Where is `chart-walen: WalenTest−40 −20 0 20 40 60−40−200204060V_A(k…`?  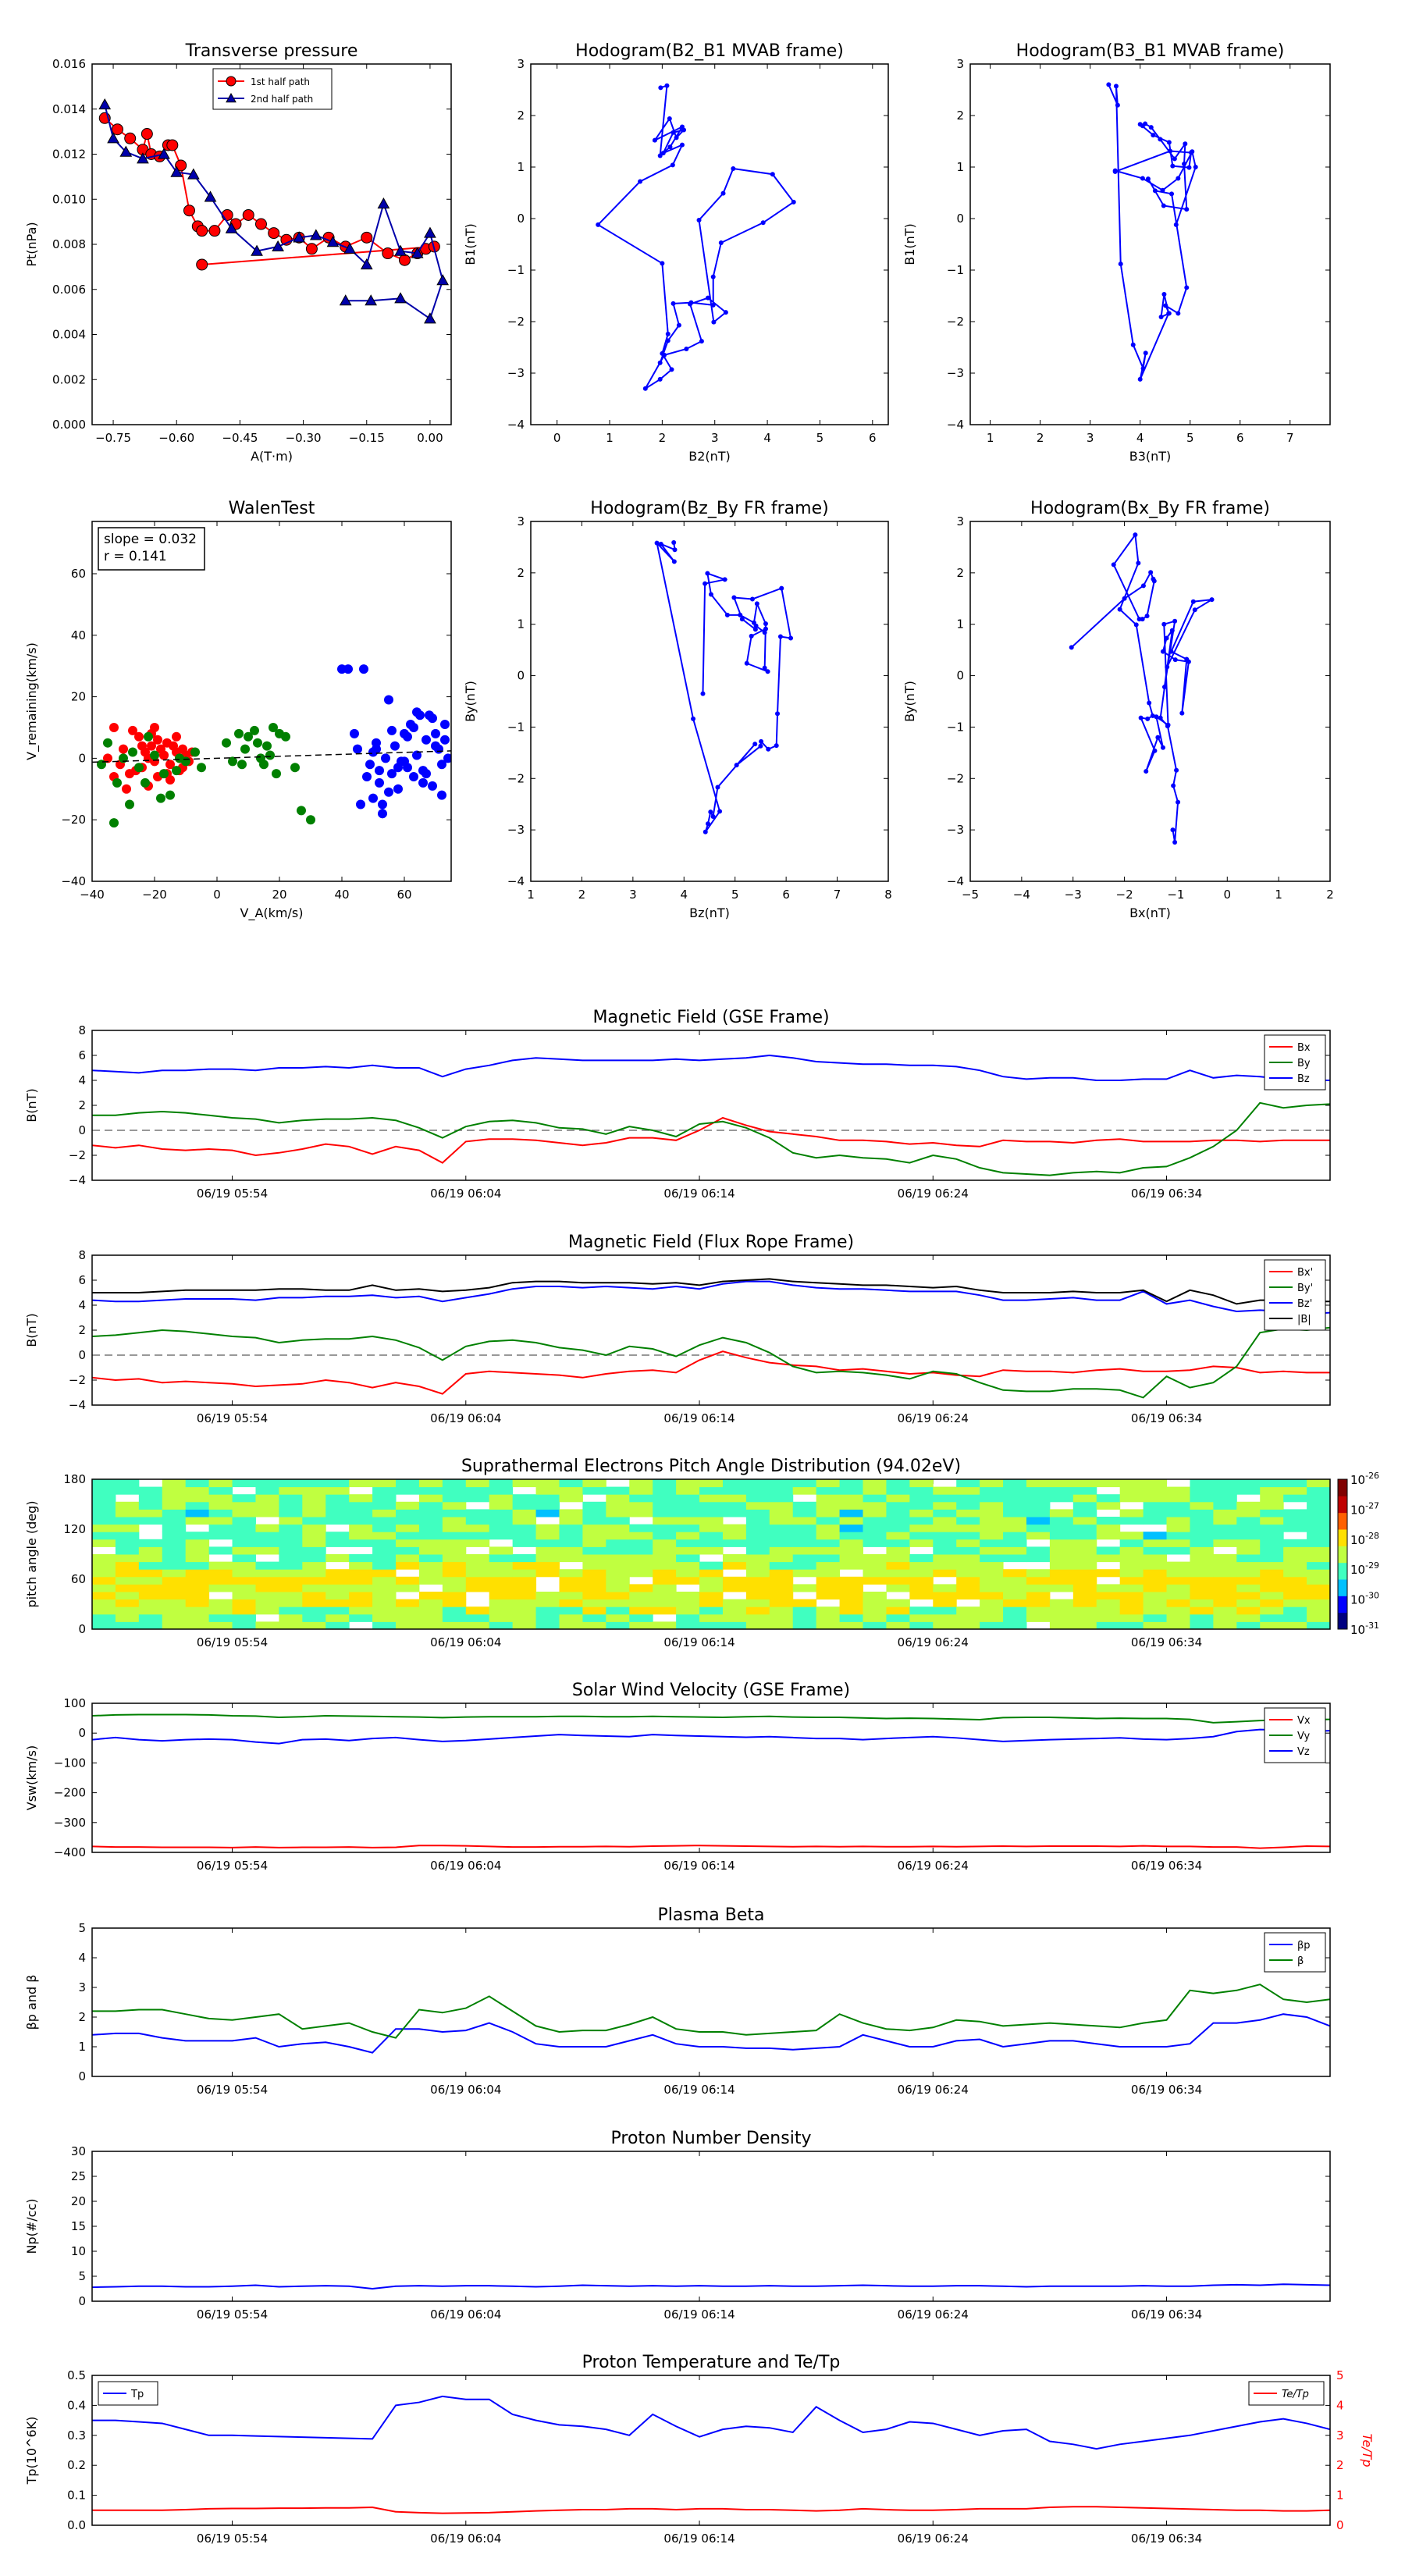 chart-walen: WalenTest−40 −20 0 20 40 60−40−200204060V_A(k… is located at coordinates (238, 710).